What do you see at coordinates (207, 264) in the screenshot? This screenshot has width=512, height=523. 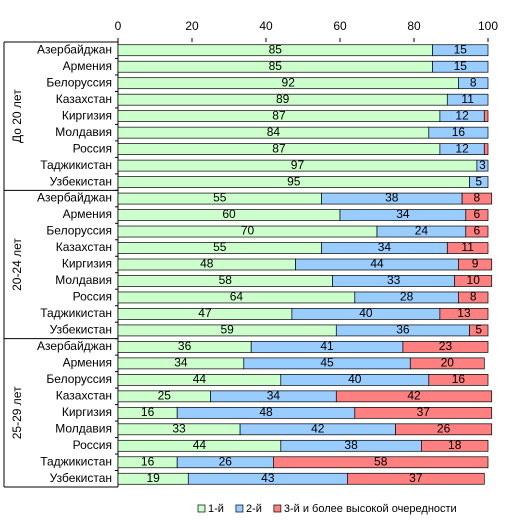 I see `data-label: 48` at bounding box center [207, 264].